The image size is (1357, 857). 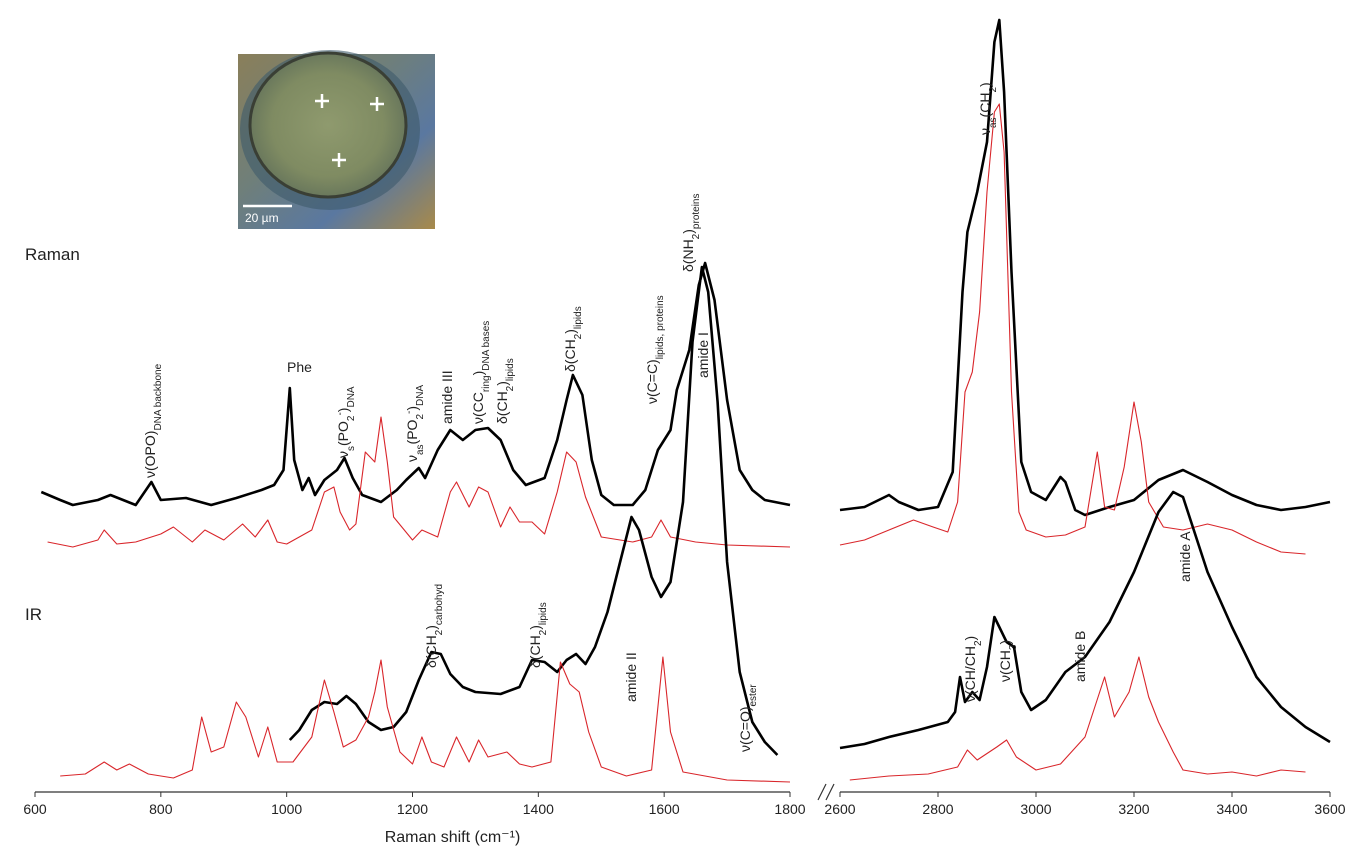 I want to click on x-tick-label: 1000, so click(x=286, y=809).